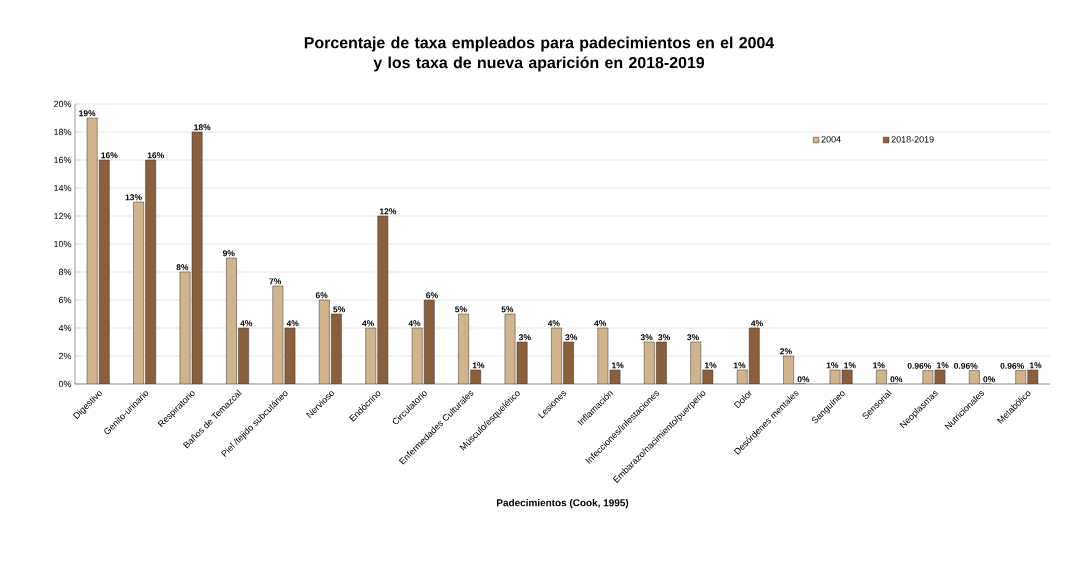 This screenshot has width=1078, height=581. I want to click on data-label: 18%, so click(202, 127).